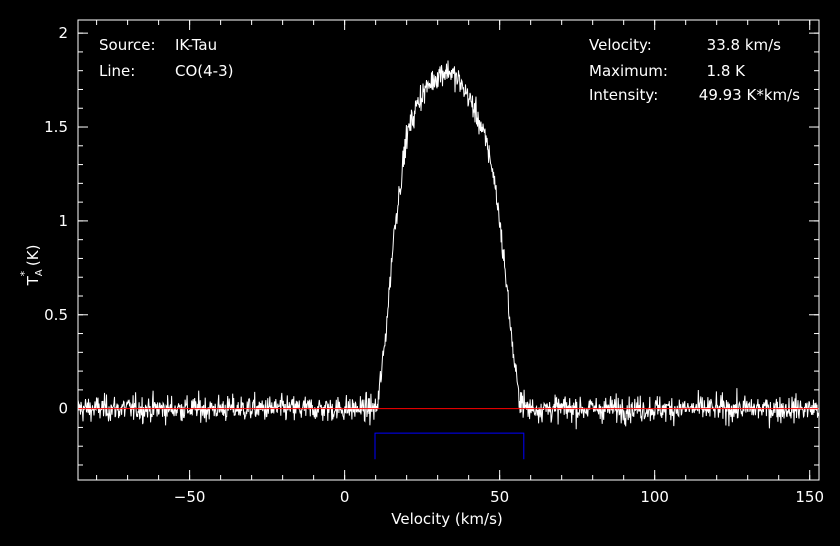 Image resolution: width=840 pixels, height=546 pixels. Describe the element at coordinates (196, 45) in the screenshot. I see `info-source-value: IK-Tau` at that location.